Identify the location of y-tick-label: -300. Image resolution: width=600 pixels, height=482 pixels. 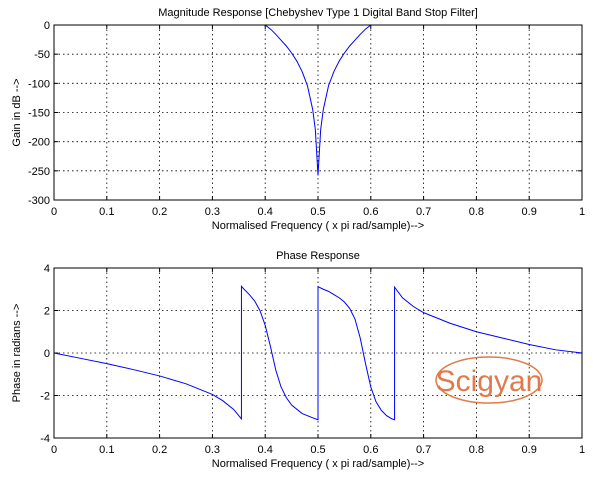
(39, 201).